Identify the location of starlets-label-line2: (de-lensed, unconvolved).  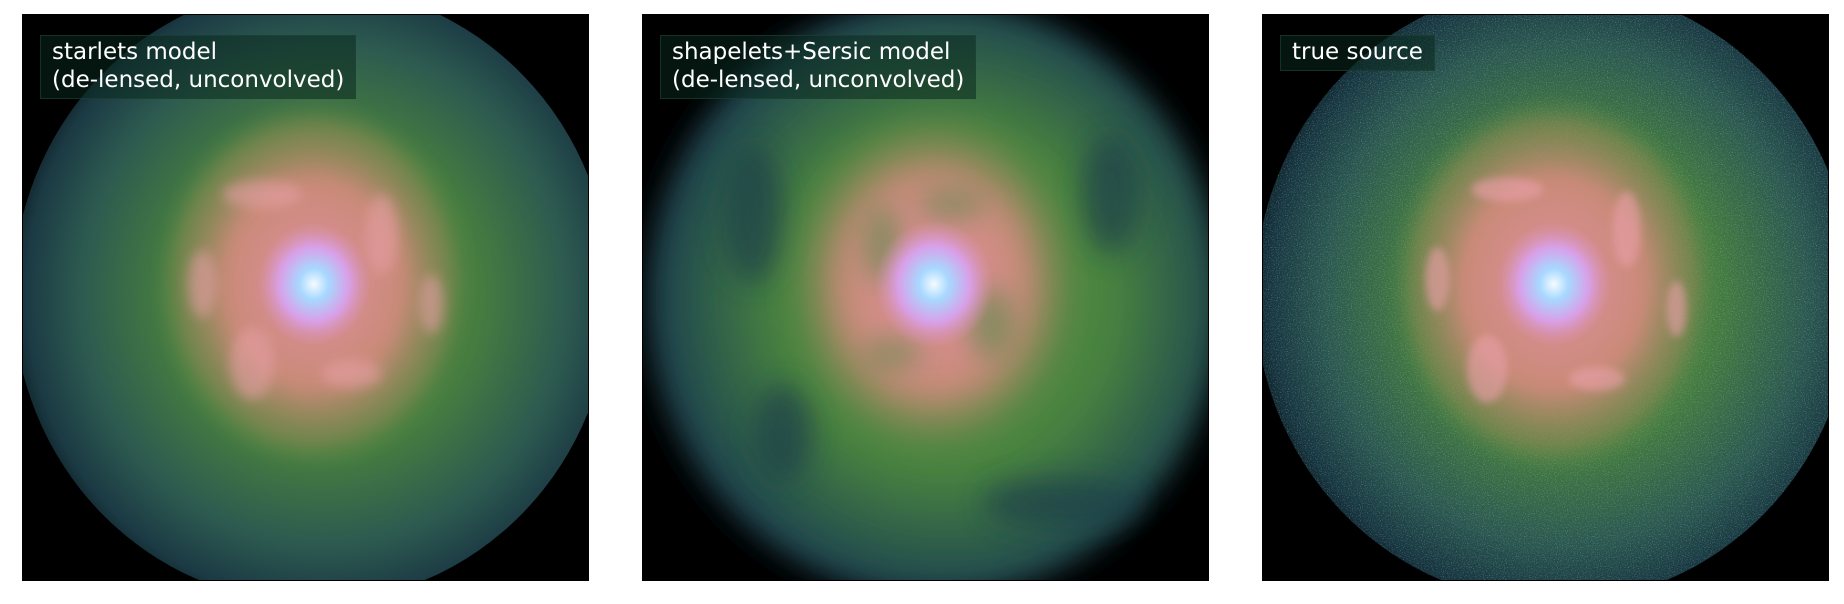
(198, 80).